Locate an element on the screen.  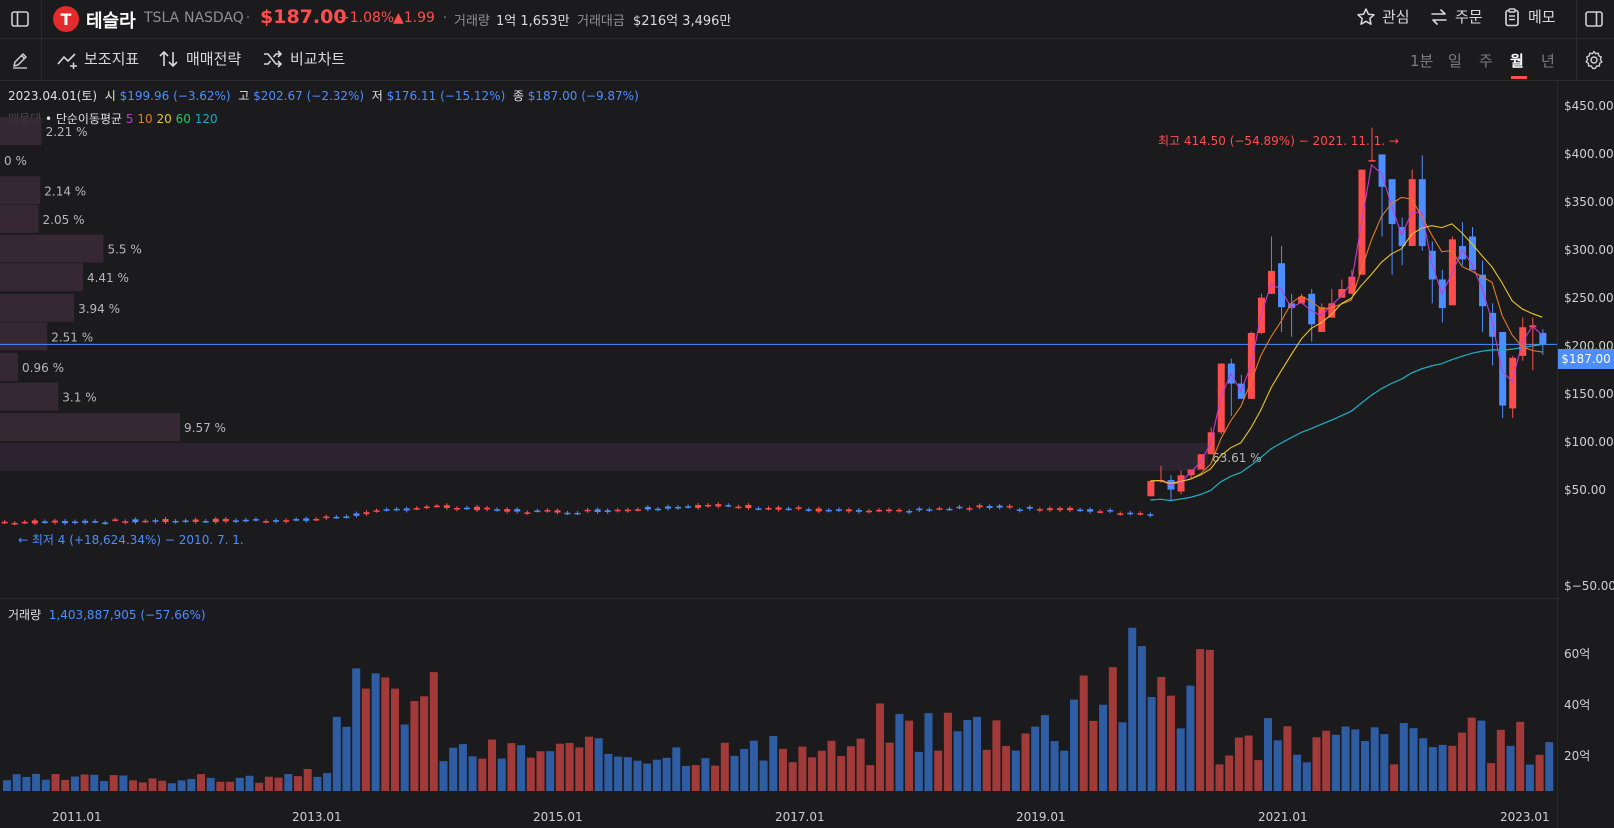
volume-pane-label: 거래량 is located at coordinates (25, 615).